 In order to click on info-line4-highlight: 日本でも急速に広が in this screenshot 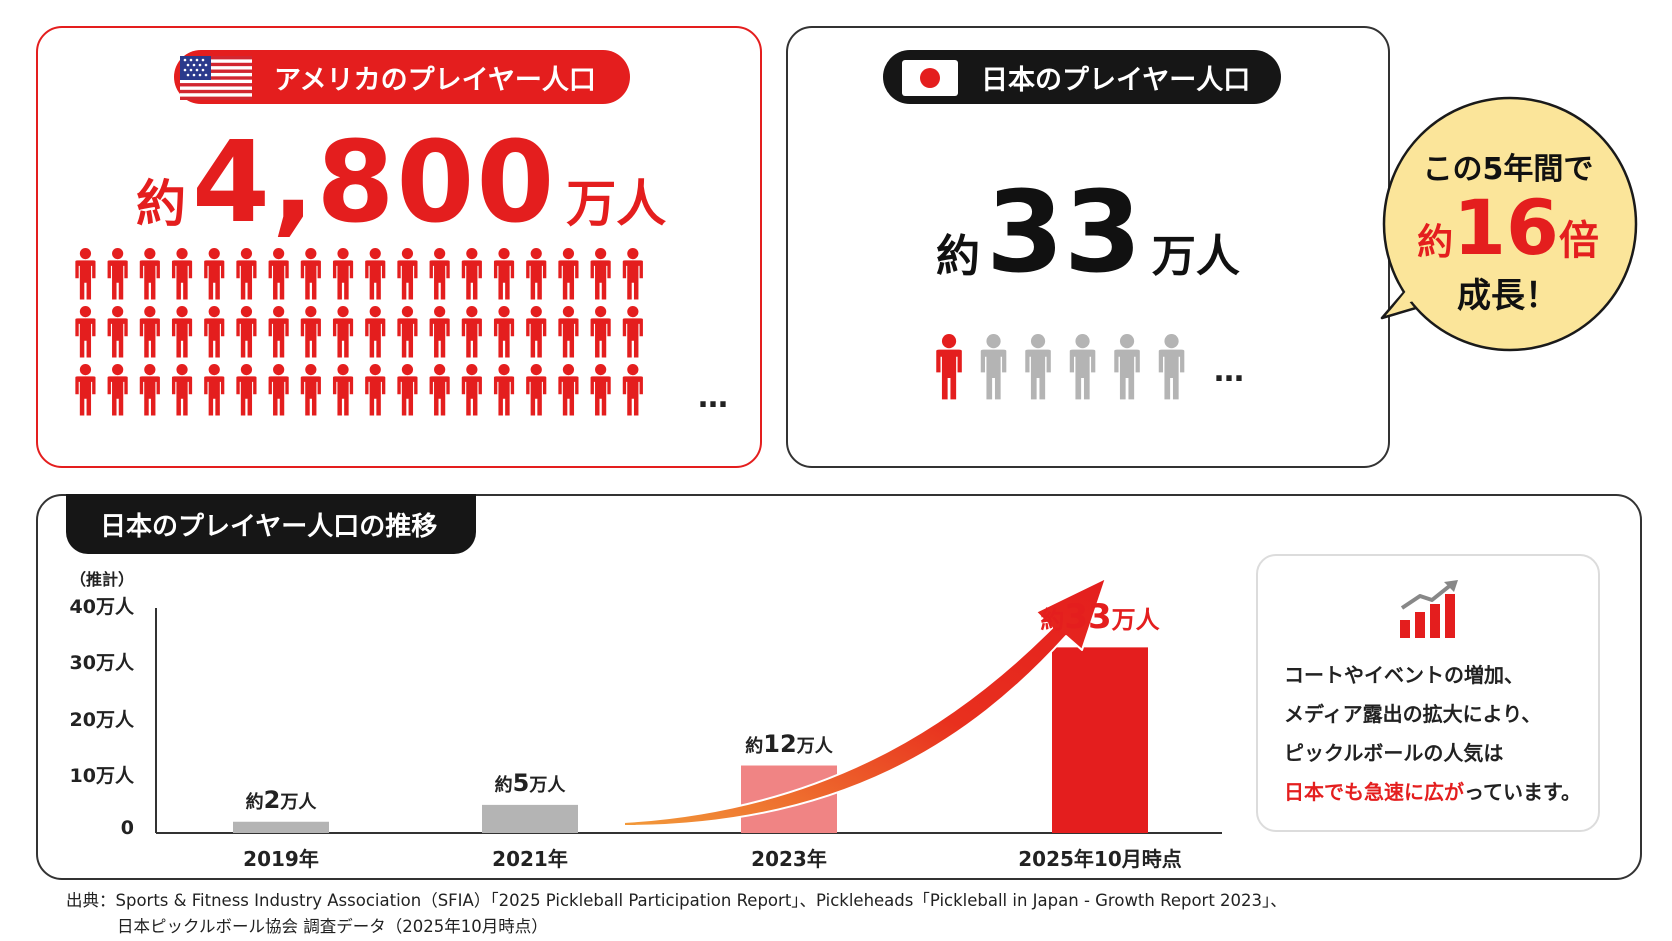, I will do `click(1374, 792)`.